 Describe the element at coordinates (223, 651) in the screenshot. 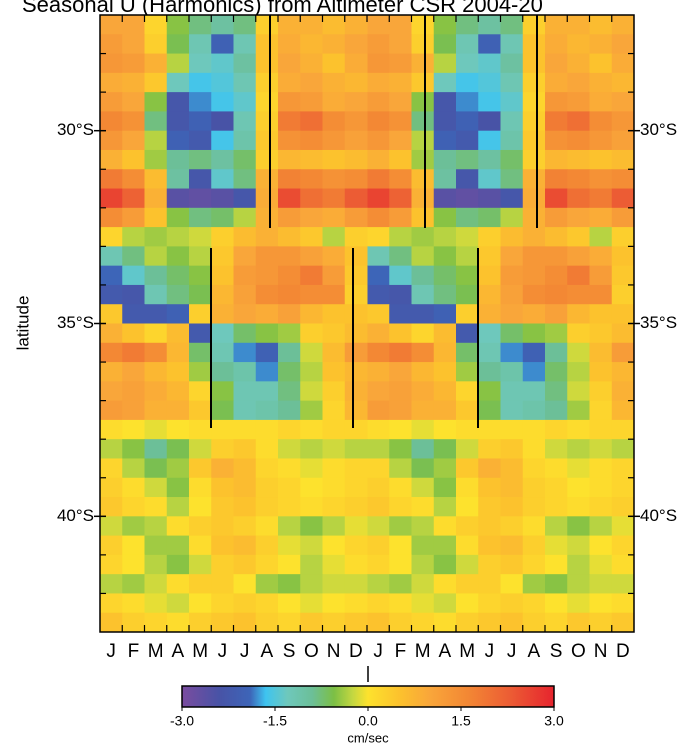

I see `x-tick-label: J` at that location.